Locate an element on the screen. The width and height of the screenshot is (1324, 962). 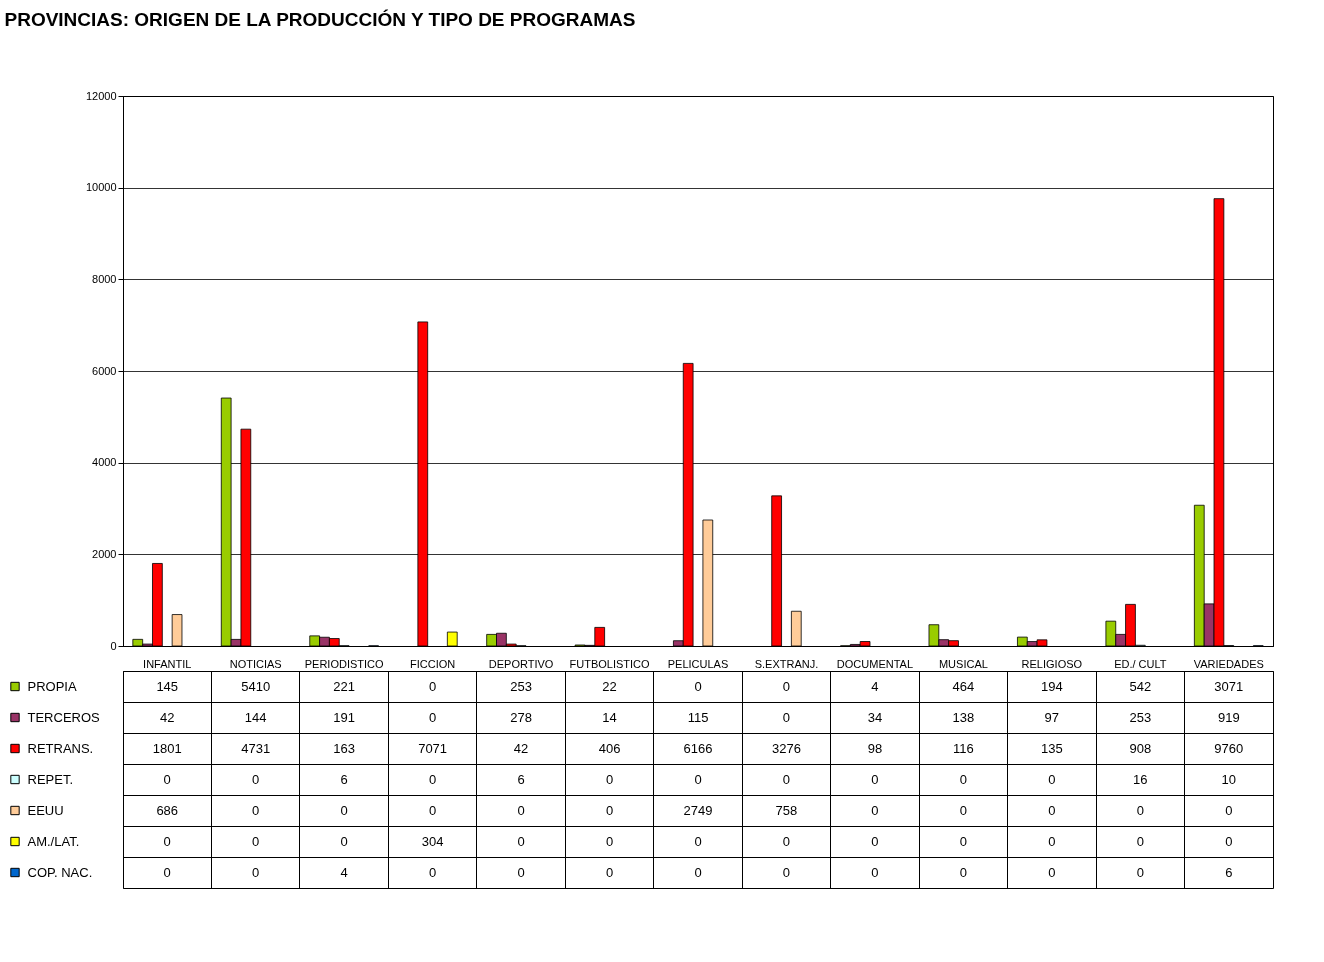
data-label: 304 is located at coordinates (432, 841).